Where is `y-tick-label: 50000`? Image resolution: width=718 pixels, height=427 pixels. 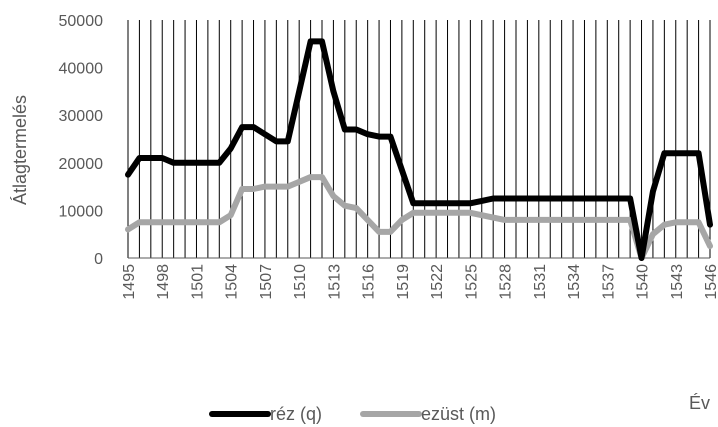
y-tick-label: 50000 is located at coordinates (81, 21).